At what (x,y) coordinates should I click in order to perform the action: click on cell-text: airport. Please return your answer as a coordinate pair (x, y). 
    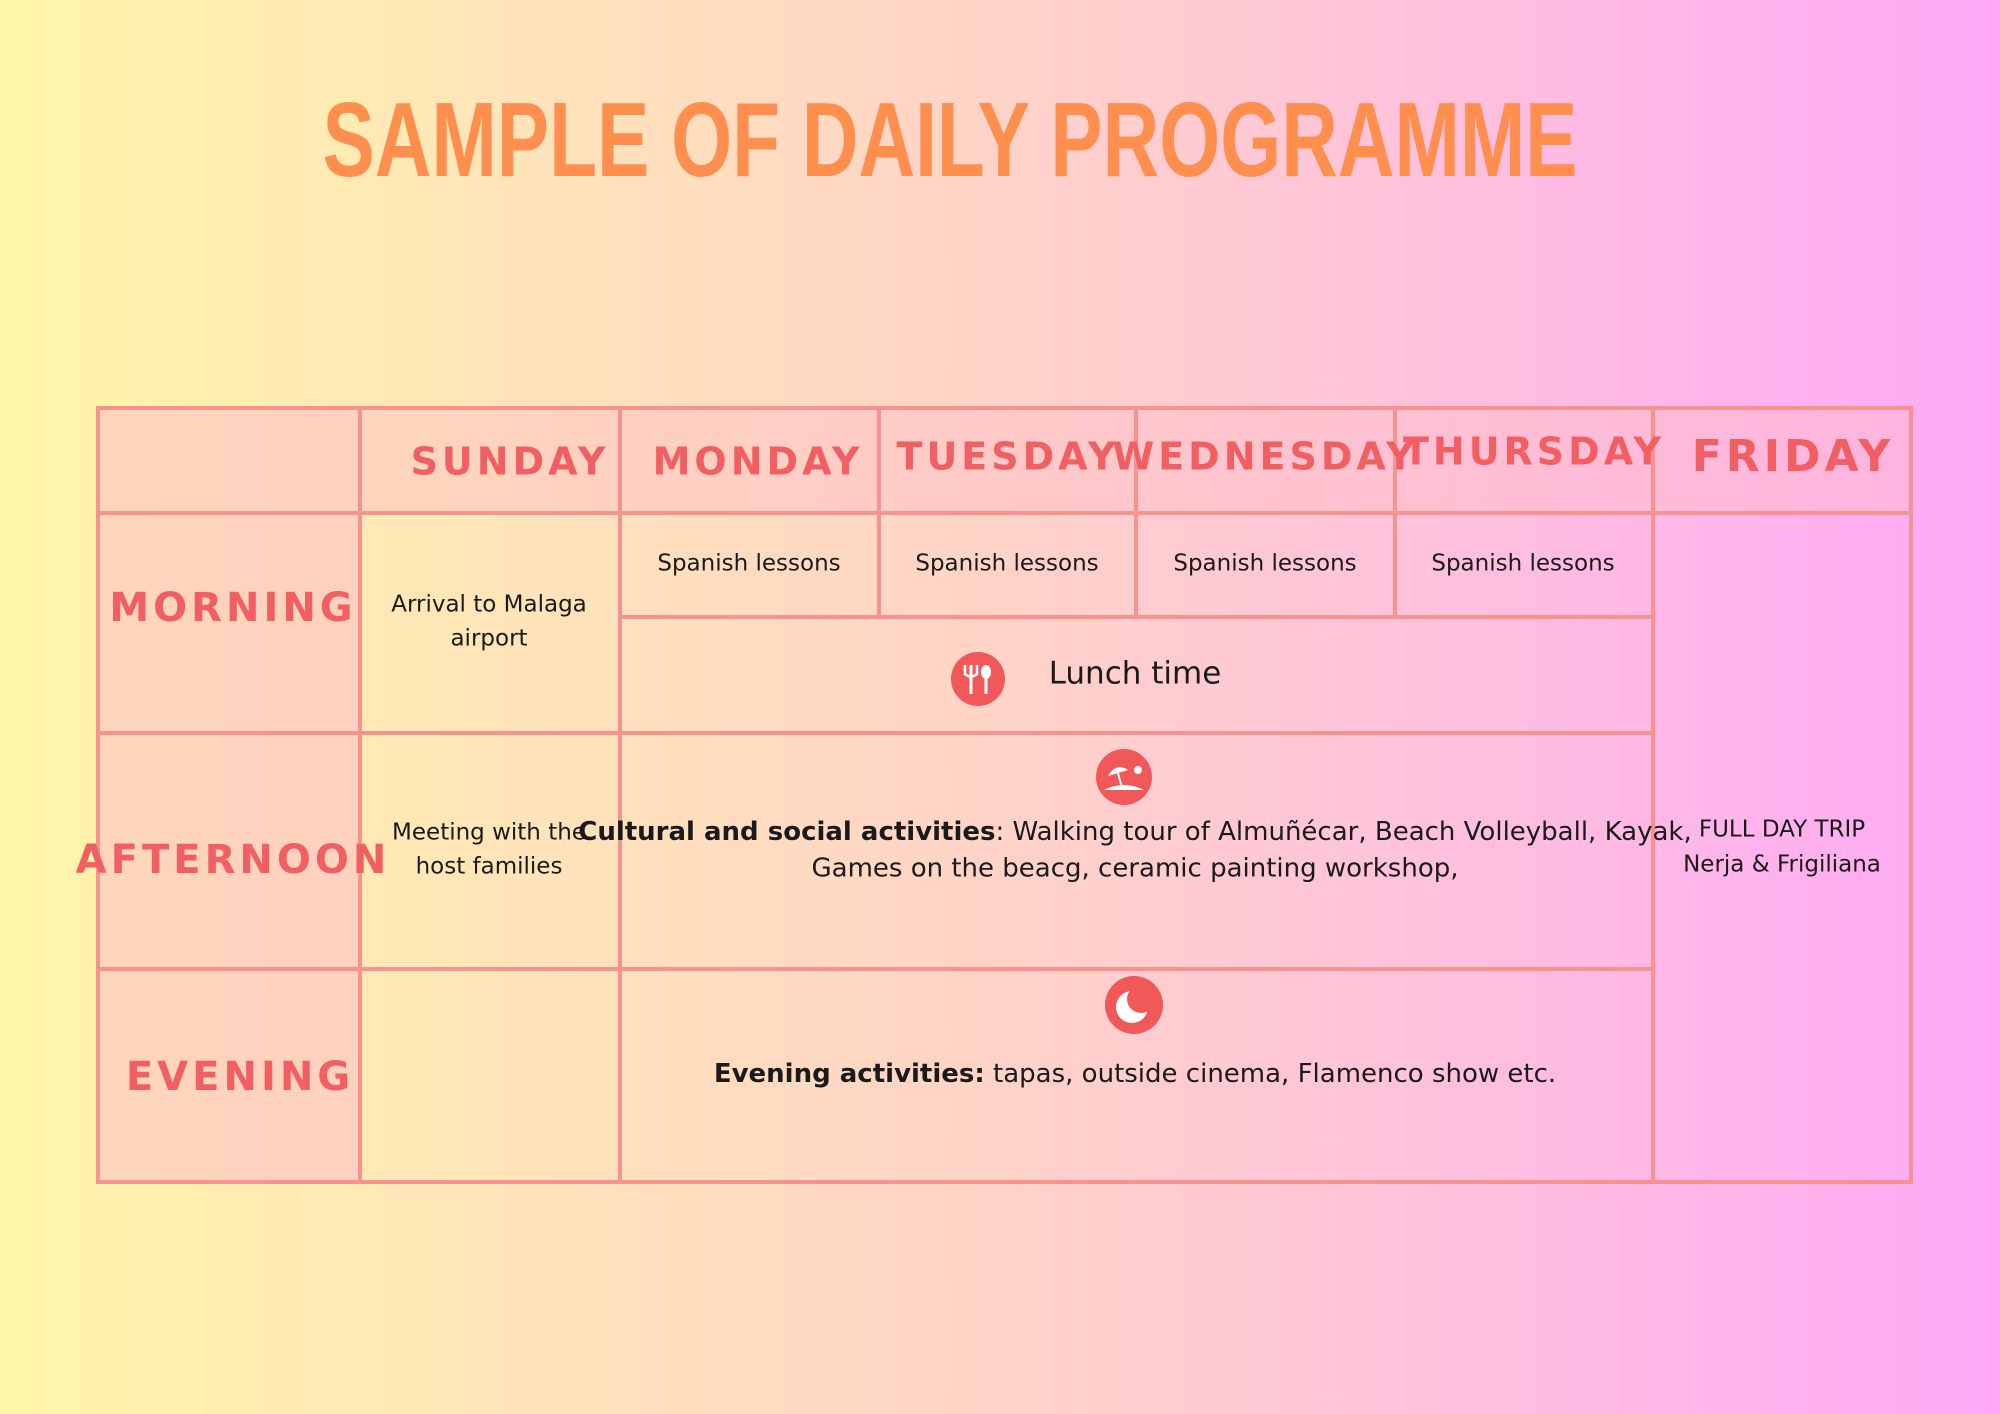
    Looking at the image, I should click on (488, 639).